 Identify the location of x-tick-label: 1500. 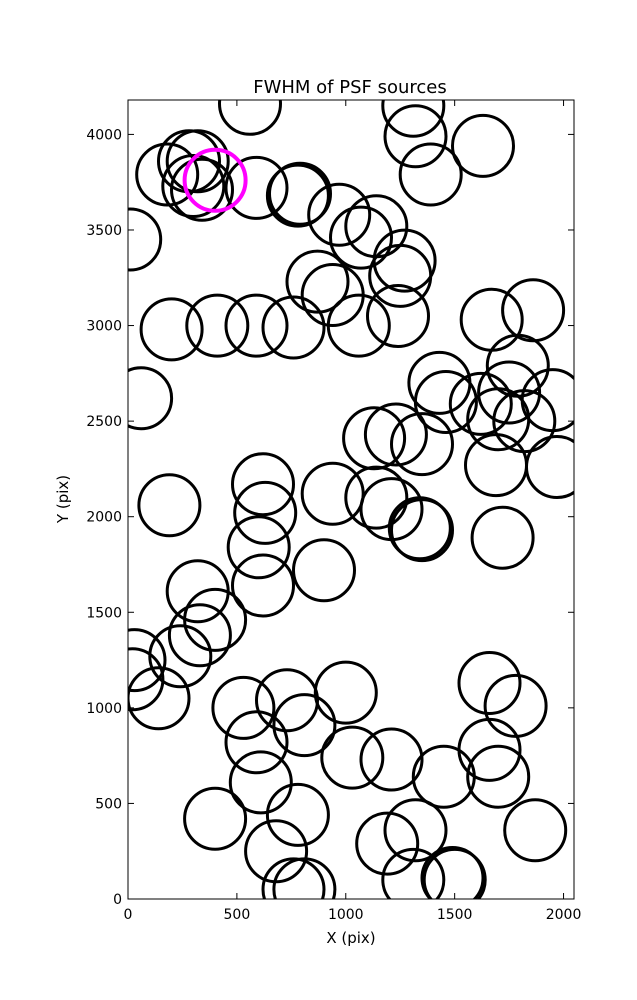
(455, 915).